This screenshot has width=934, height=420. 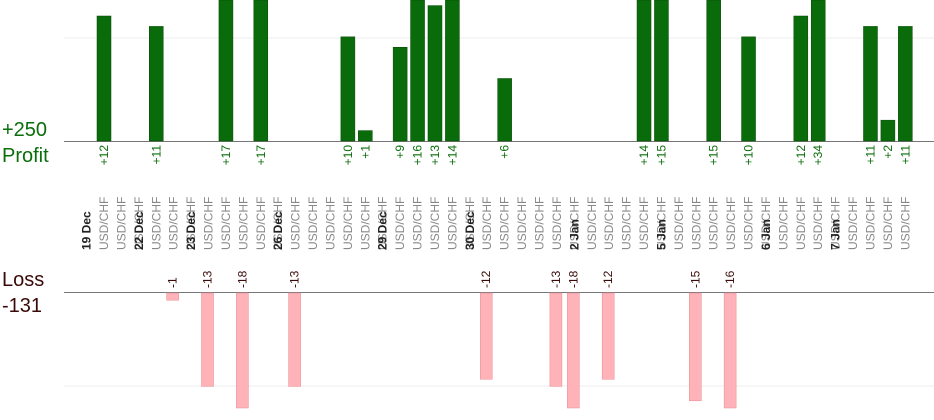 What do you see at coordinates (87, 230) in the screenshot?
I see `date-tick-label: 19 Dec` at bounding box center [87, 230].